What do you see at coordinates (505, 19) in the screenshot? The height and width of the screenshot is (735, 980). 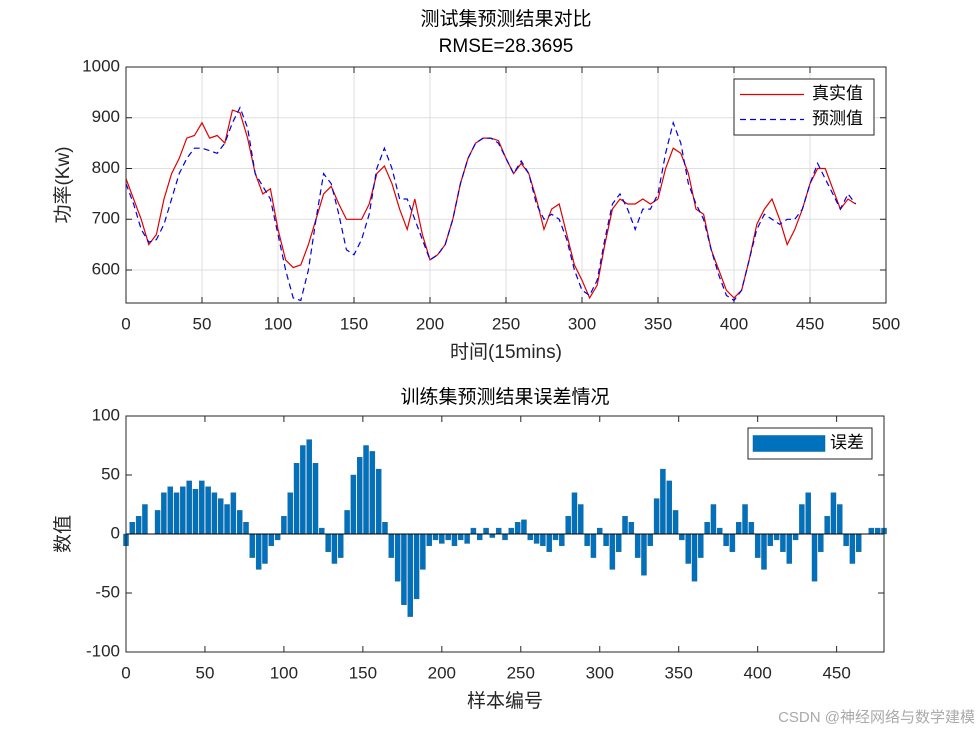 I see `chart-title: 测试集预测结果对比` at bounding box center [505, 19].